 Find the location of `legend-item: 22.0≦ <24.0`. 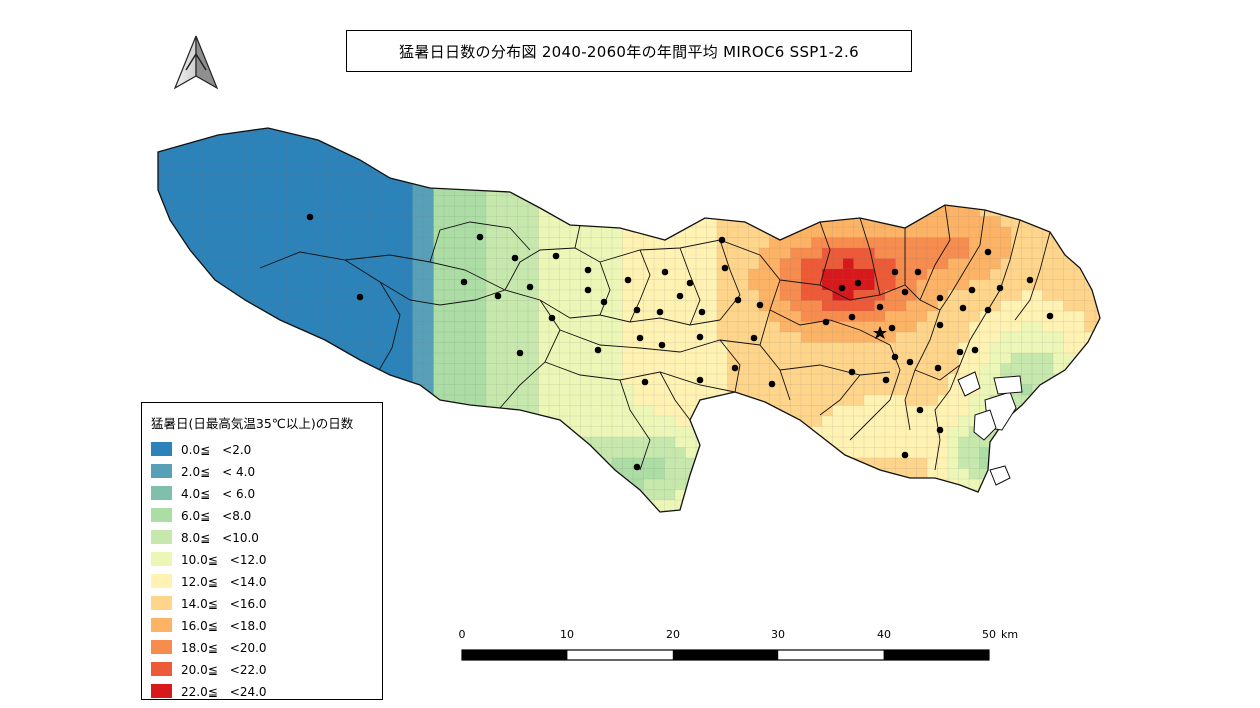

legend-item: 22.0≦ <24.0 is located at coordinates (266, 691).